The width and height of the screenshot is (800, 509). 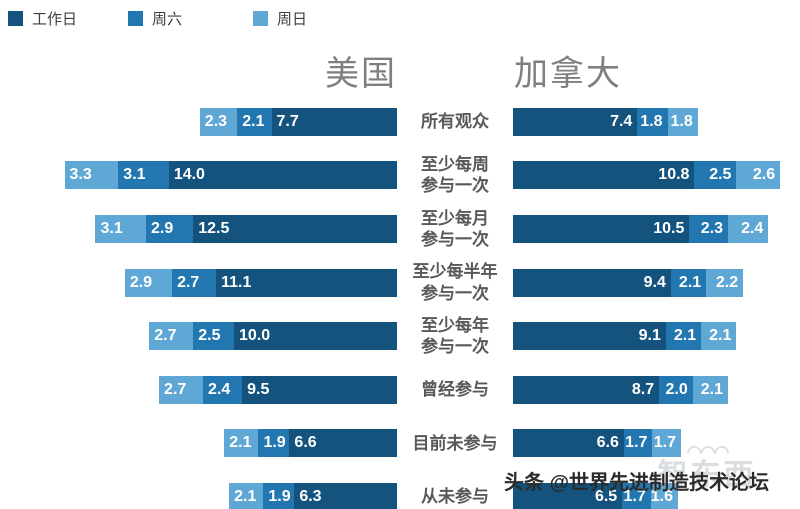 What do you see at coordinates (455, 325) in the screenshot?
I see `category-label-line: 至少每年` at bounding box center [455, 325].